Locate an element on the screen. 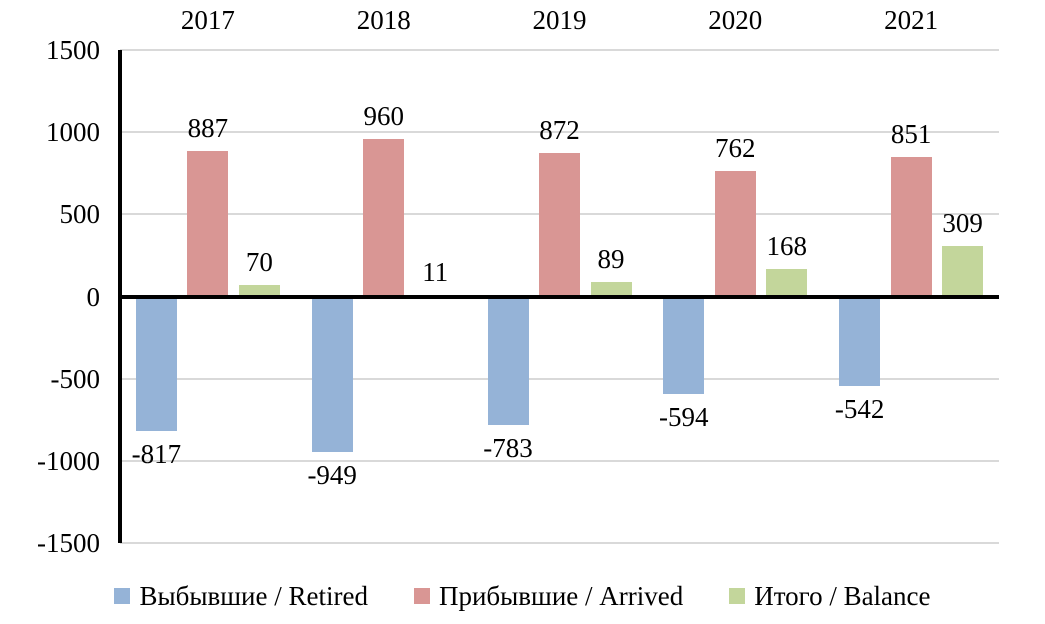  year-label: 2021 is located at coordinates (911, 20).